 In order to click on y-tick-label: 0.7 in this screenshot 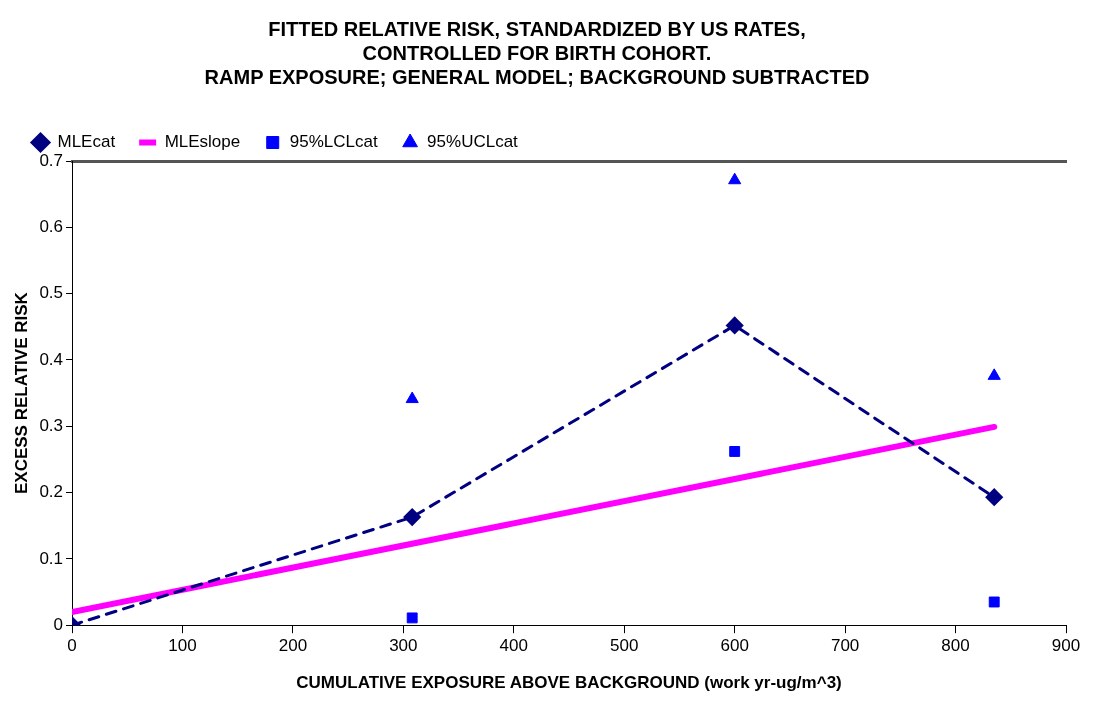, I will do `click(51, 160)`.